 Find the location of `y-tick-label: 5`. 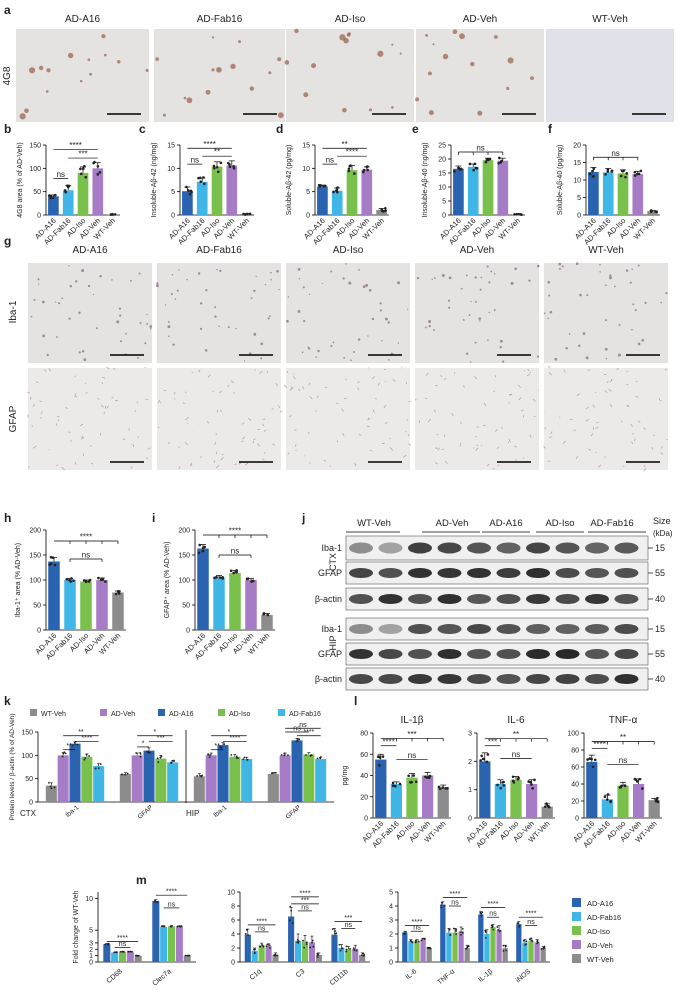

y-tick-label: 5 is located at coordinates (173, 192).